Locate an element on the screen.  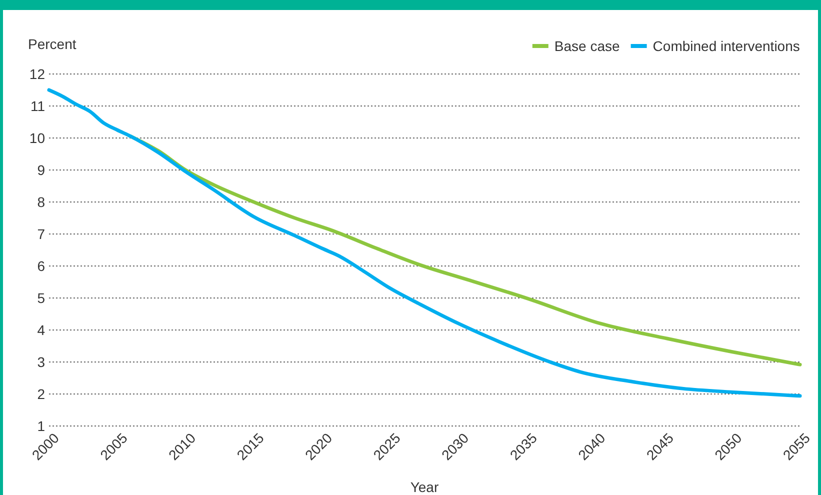
y-tick-label: 2 is located at coordinates (41, 394).